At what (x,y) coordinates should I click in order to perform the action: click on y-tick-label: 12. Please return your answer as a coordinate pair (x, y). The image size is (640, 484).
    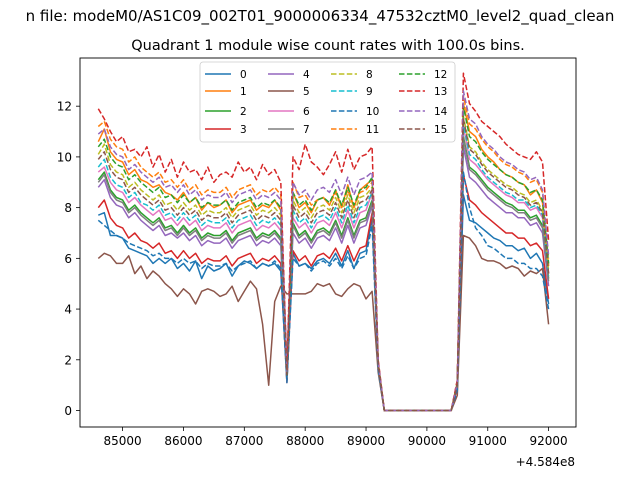
    Looking at the image, I should click on (64, 107).